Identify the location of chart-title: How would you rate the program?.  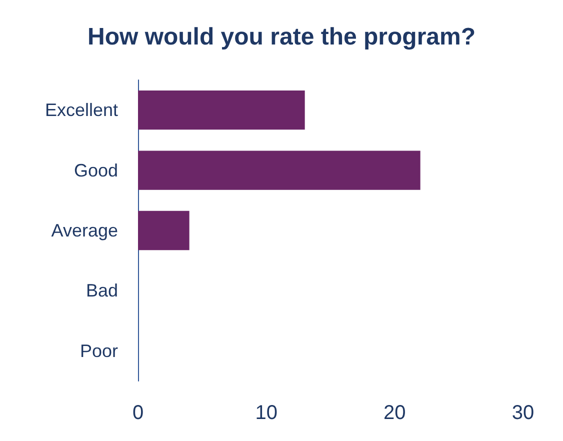
(281, 37).